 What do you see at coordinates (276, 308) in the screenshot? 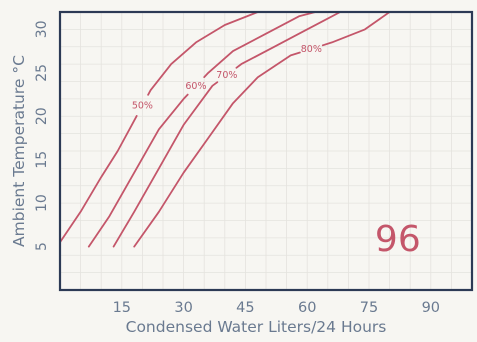
I see `x-tick-labels: 15 30 45 60 75 90` at bounding box center [276, 308].